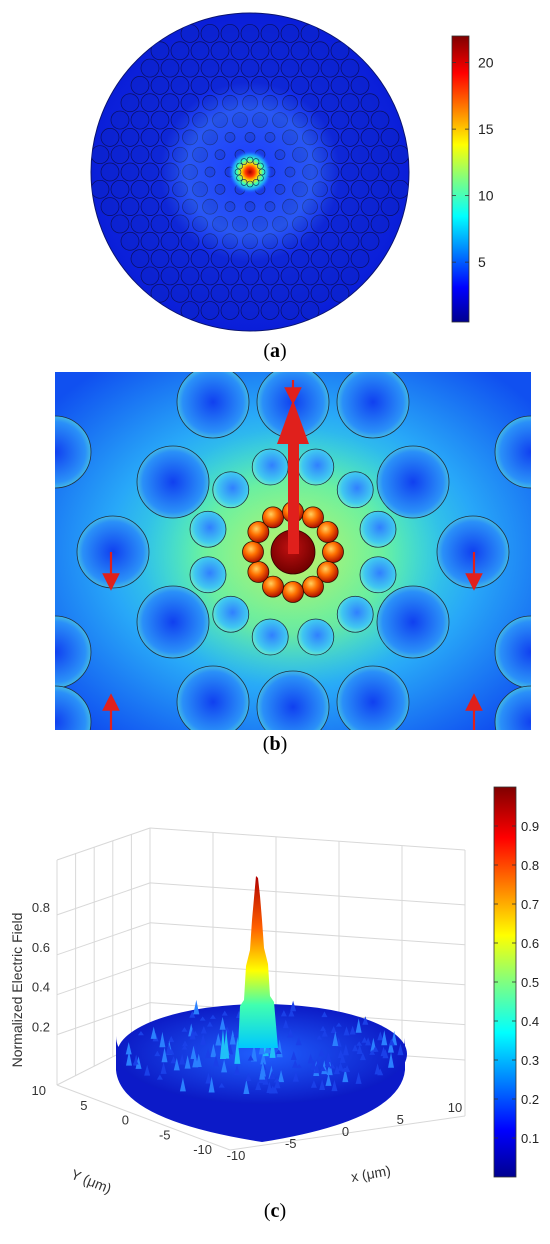 Image resolution: width=550 pixels, height=1244 pixels. Describe the element at coordinates (400, 1119) in the screenshot. I see `x-tick-label: 5` at that location.